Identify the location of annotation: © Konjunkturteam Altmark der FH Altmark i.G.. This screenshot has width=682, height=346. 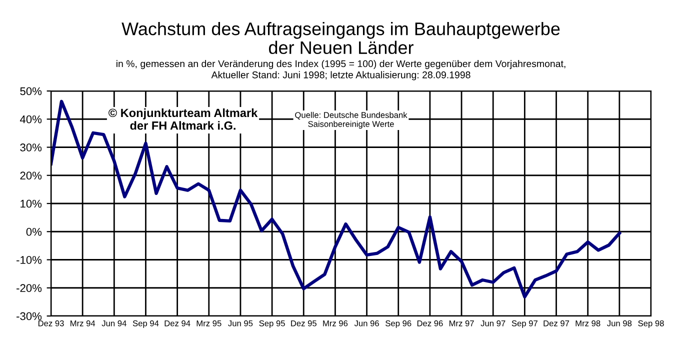
(183, 119).